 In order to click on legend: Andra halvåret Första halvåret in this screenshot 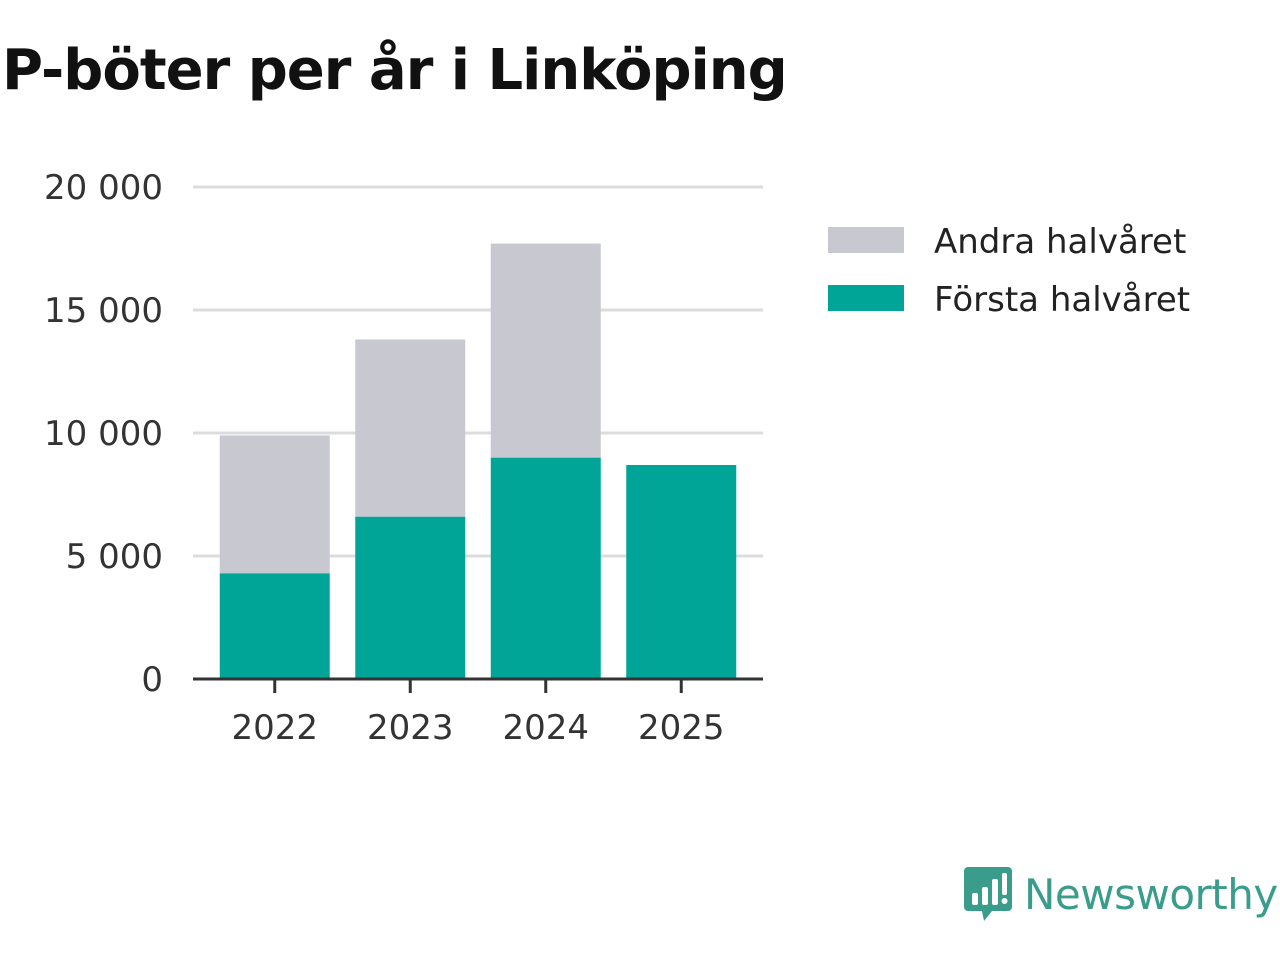, I will do `click(1009, 271)`.